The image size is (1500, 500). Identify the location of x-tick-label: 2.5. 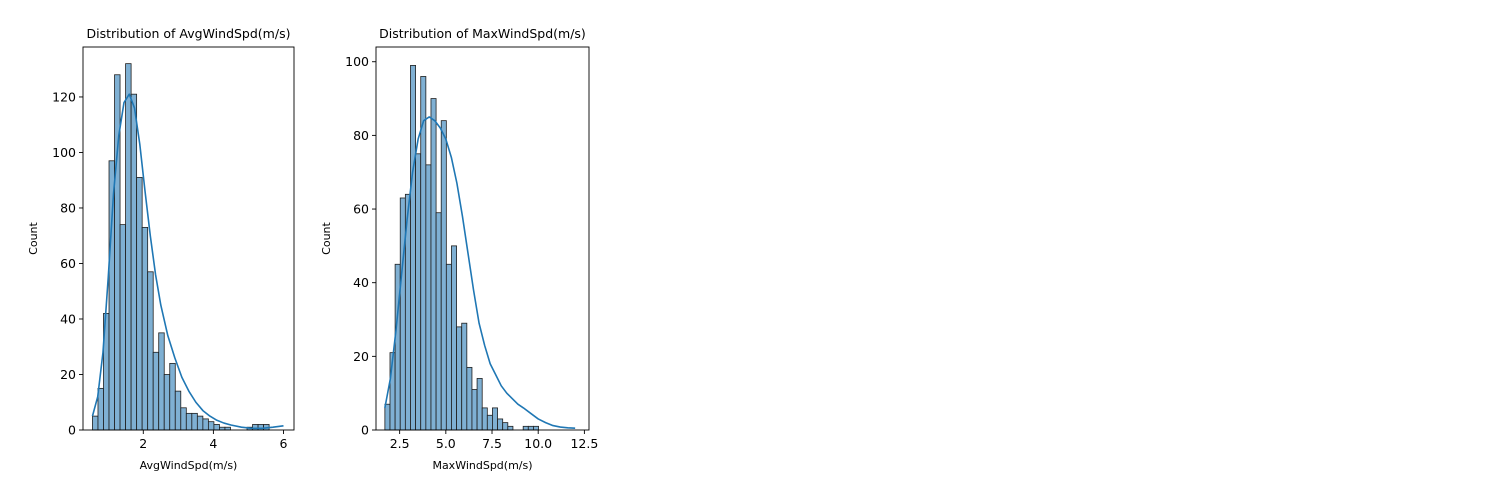
(400, 443).